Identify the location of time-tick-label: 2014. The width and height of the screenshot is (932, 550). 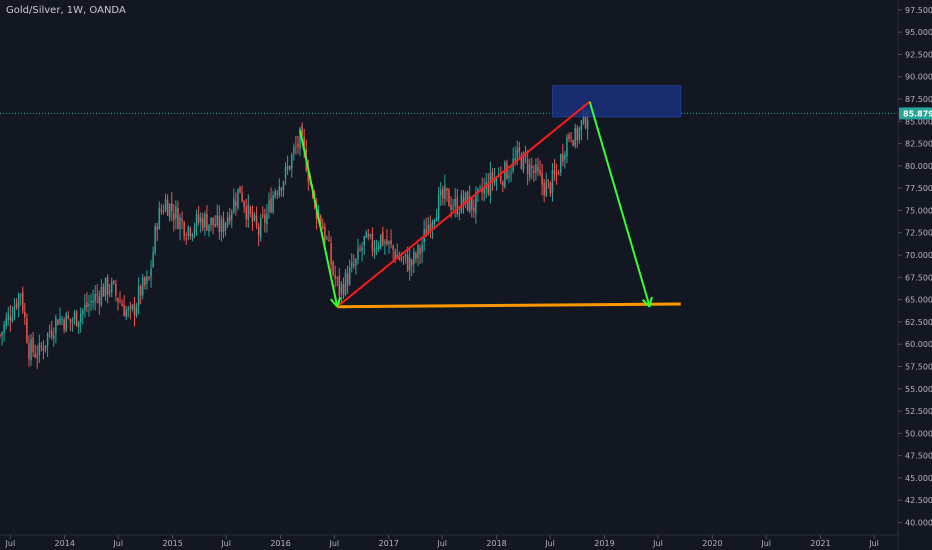
(65, 543).